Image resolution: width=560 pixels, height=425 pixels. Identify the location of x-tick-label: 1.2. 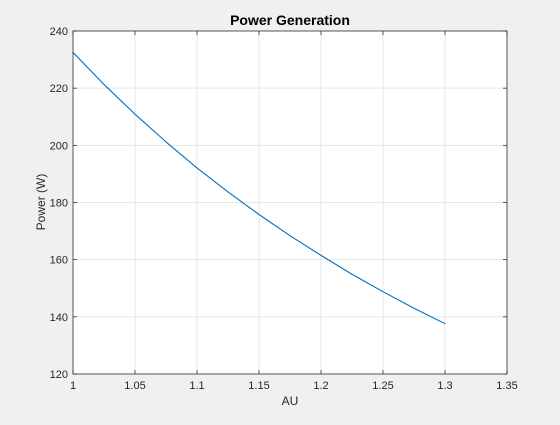
(320, 386).